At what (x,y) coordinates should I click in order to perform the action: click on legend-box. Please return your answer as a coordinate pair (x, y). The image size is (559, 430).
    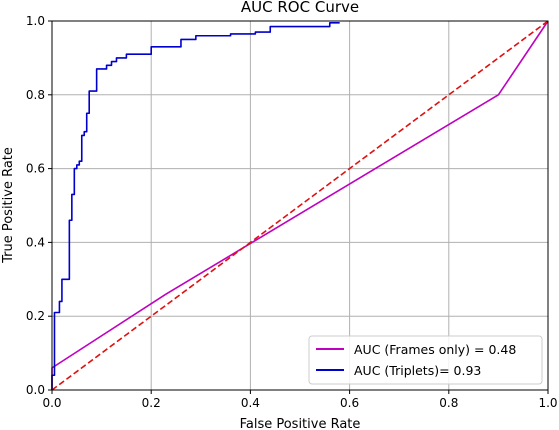
    Looking at the image, I should click on (425, 360).